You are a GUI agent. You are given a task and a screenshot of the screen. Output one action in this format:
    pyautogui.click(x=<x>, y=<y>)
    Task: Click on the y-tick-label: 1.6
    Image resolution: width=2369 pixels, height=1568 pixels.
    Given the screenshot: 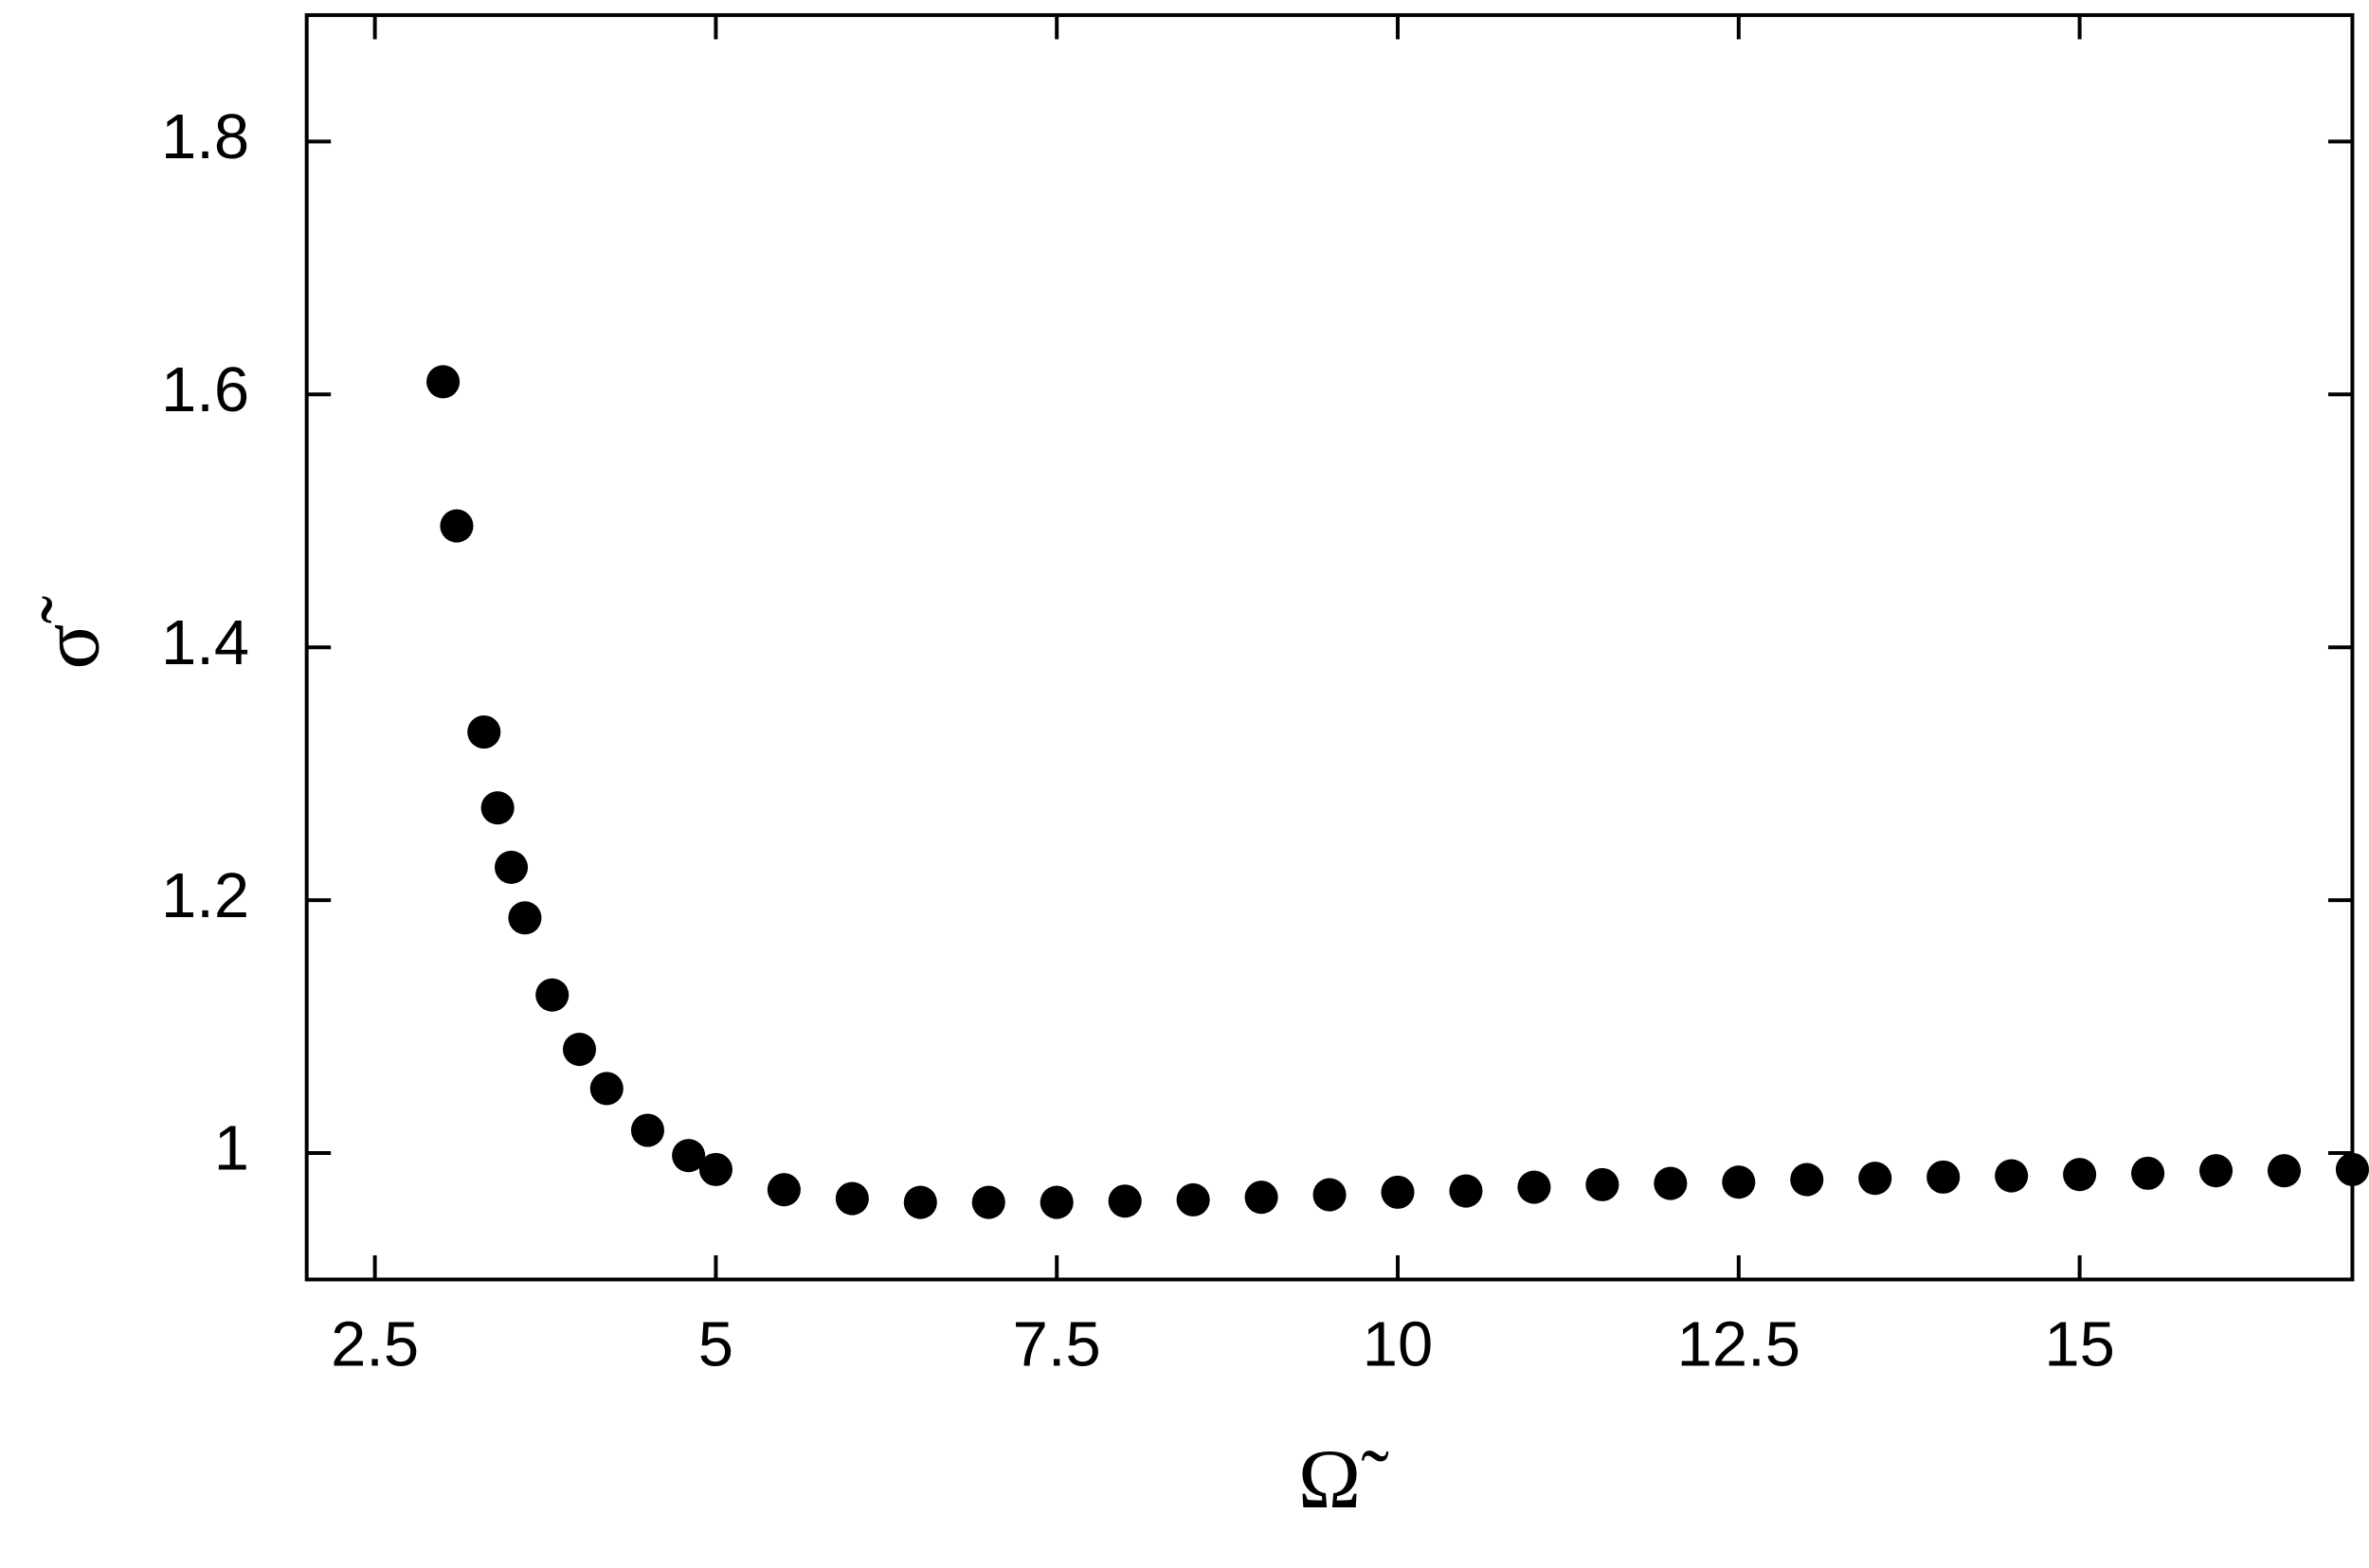 What is the action you would take?
    pyautogui.click(x=205, y=389)
    